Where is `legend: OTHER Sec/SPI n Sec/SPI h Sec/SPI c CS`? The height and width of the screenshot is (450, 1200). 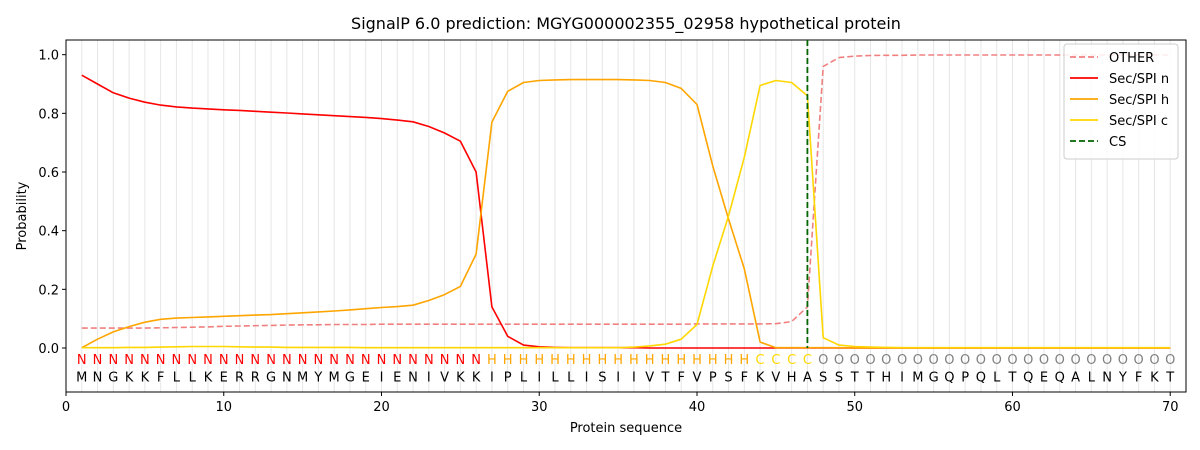
legend: OTHER Sec/SPI n Sec/SPI h Sec/SPI c CS is located at coordinates (1121, 101).